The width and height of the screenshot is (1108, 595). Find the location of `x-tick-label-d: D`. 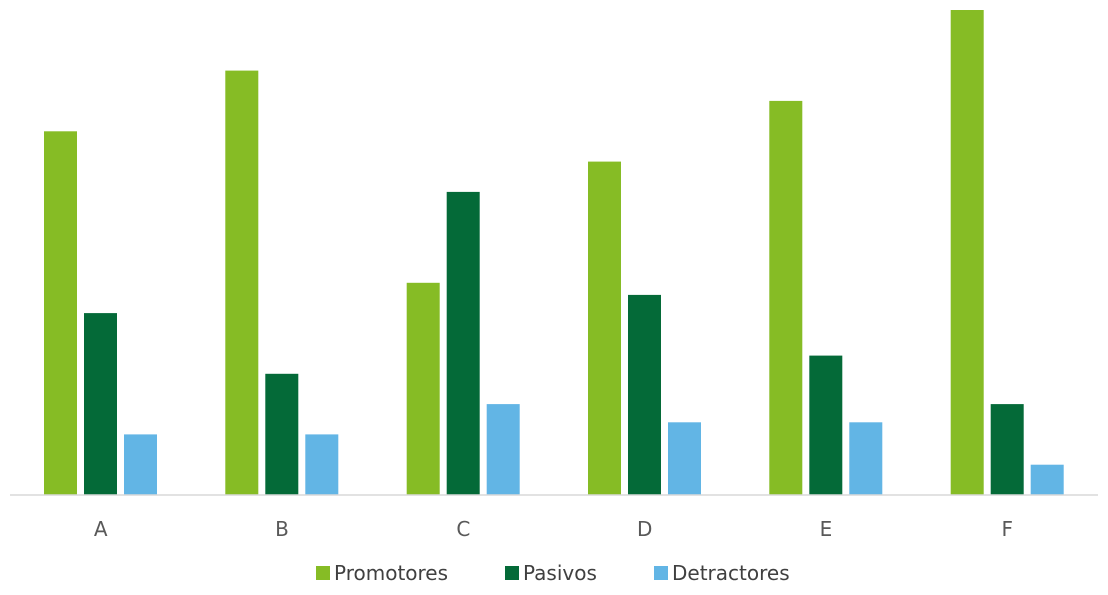

x-tick-label-d: D is located at coordinates (644, 529).